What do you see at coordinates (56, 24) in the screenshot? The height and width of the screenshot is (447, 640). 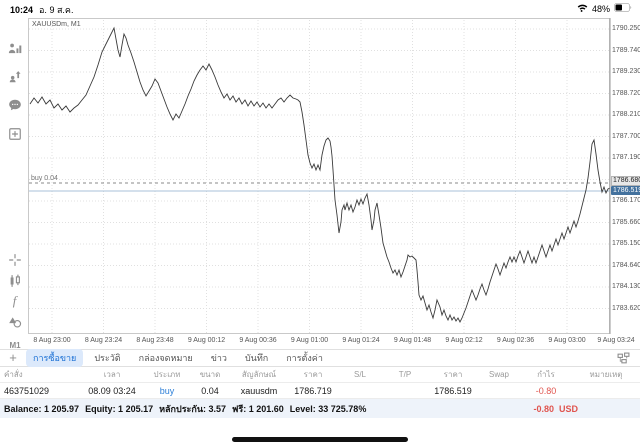 I see `chart-symbol-label: XAUUSDm, M1` at bounding box center [56, 24].